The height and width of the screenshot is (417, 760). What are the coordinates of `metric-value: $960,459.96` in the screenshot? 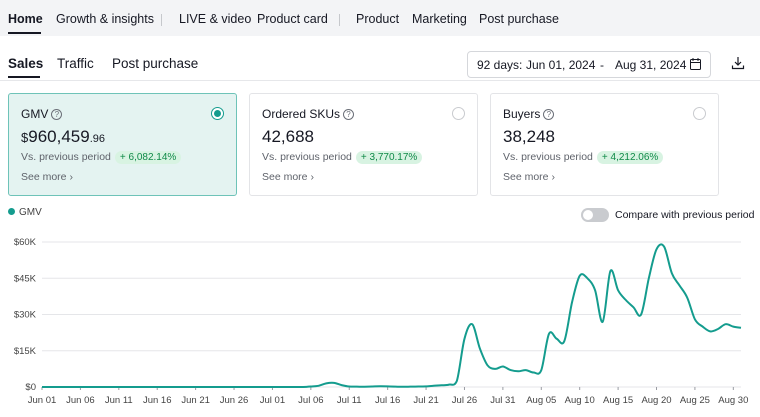 It's located at (63, 136).